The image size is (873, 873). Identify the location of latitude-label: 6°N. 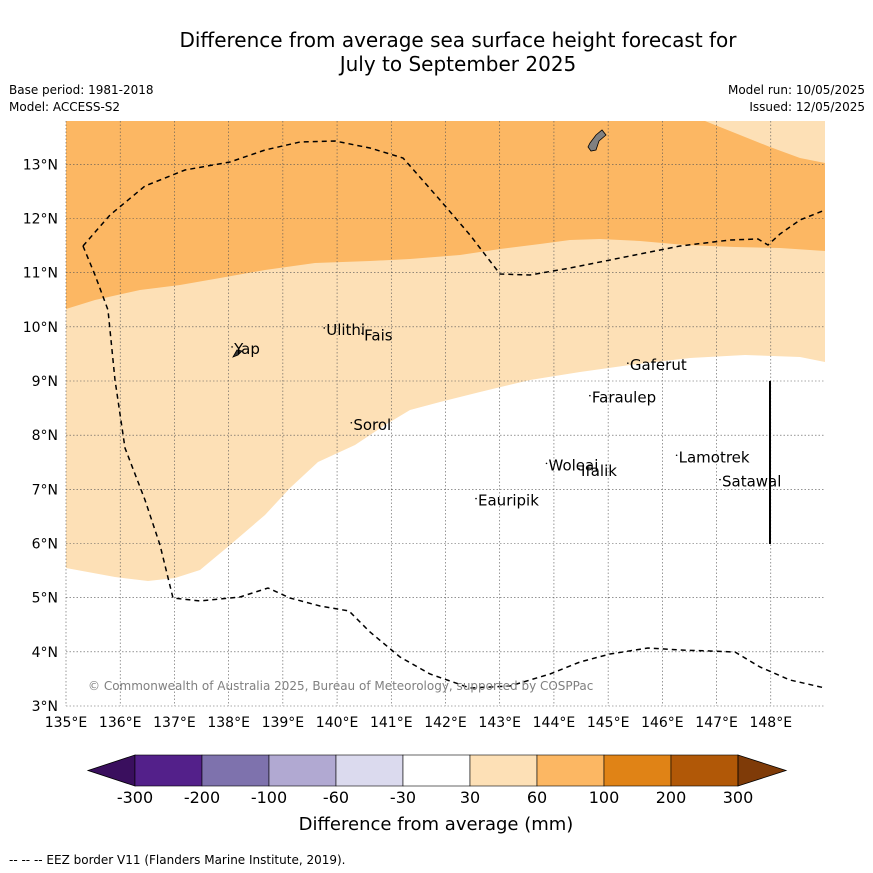
(45, 545).